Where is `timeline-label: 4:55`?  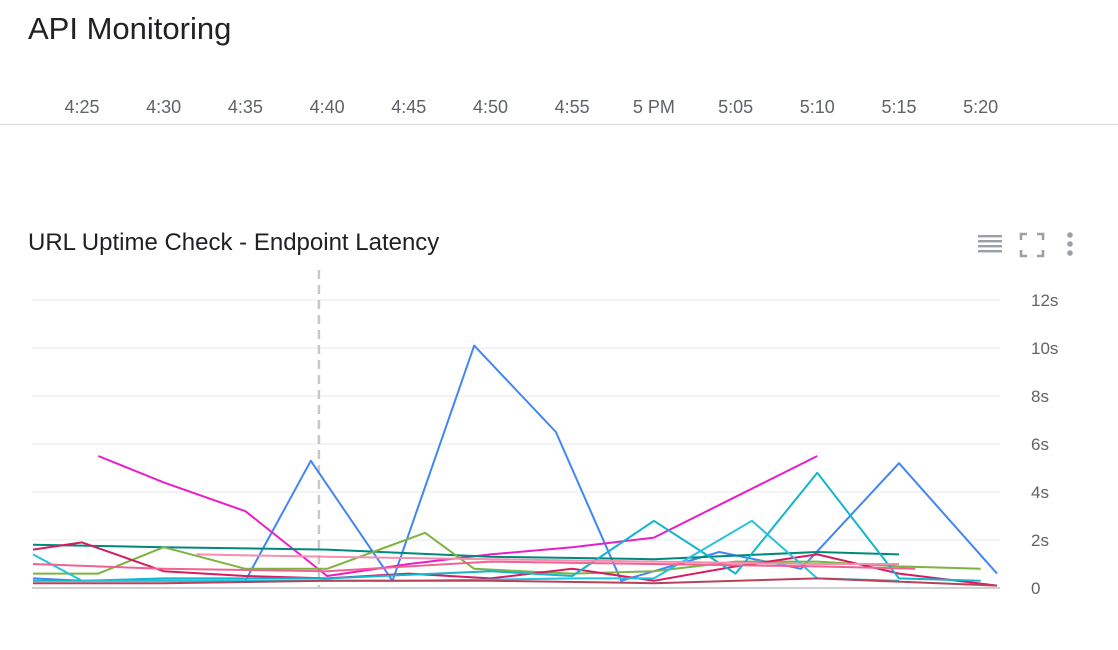
timeline-label: 4:55 is located at coordinates (572, 107).